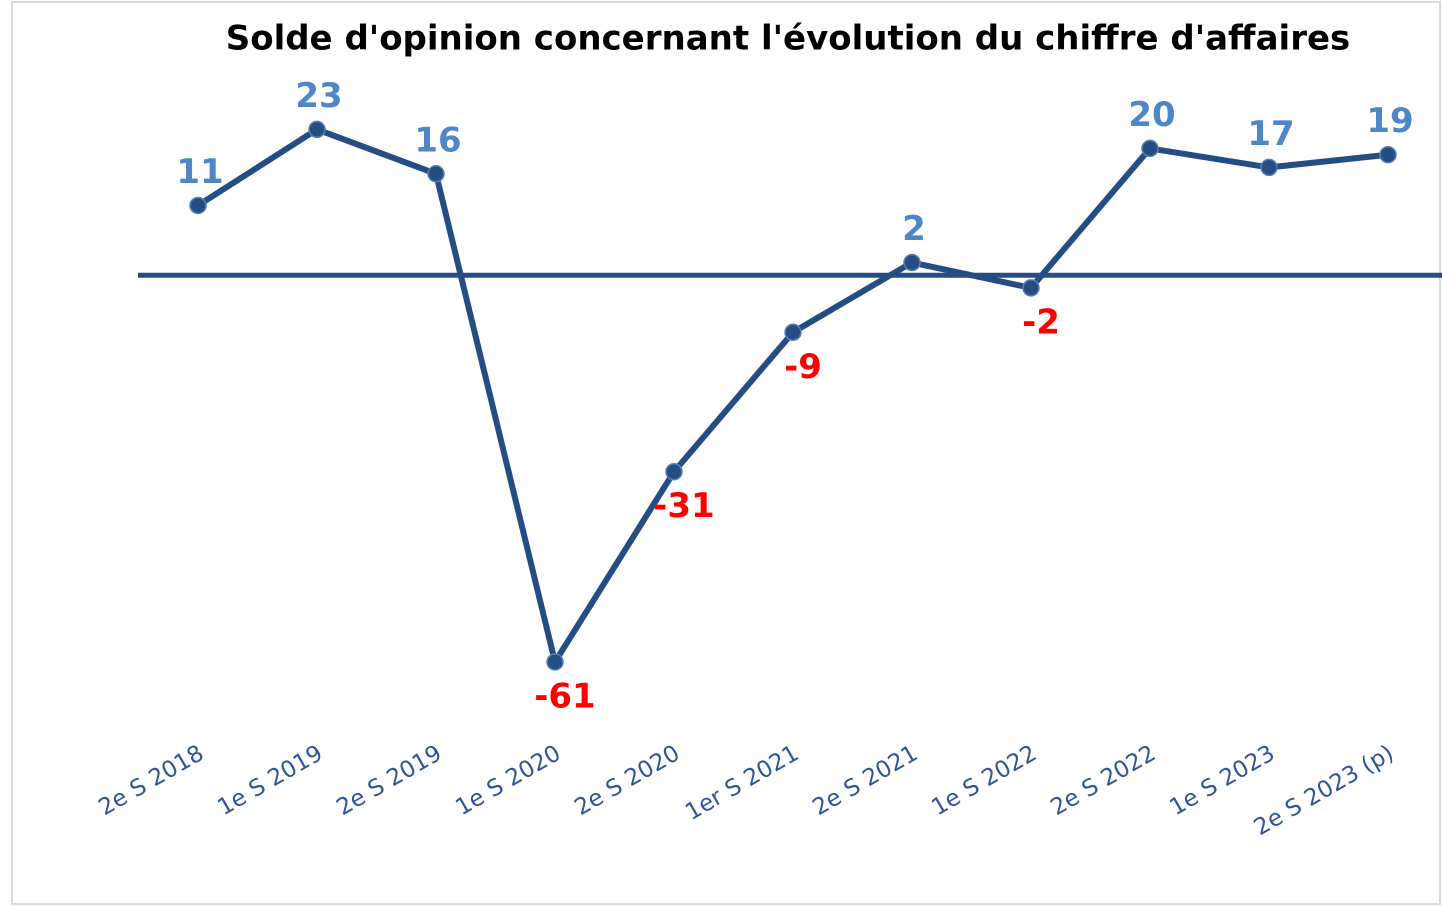  What do you see at coordinates (803, 367) in the screenshot?
I see `data-label: -9` at bounding box center [803, 367].